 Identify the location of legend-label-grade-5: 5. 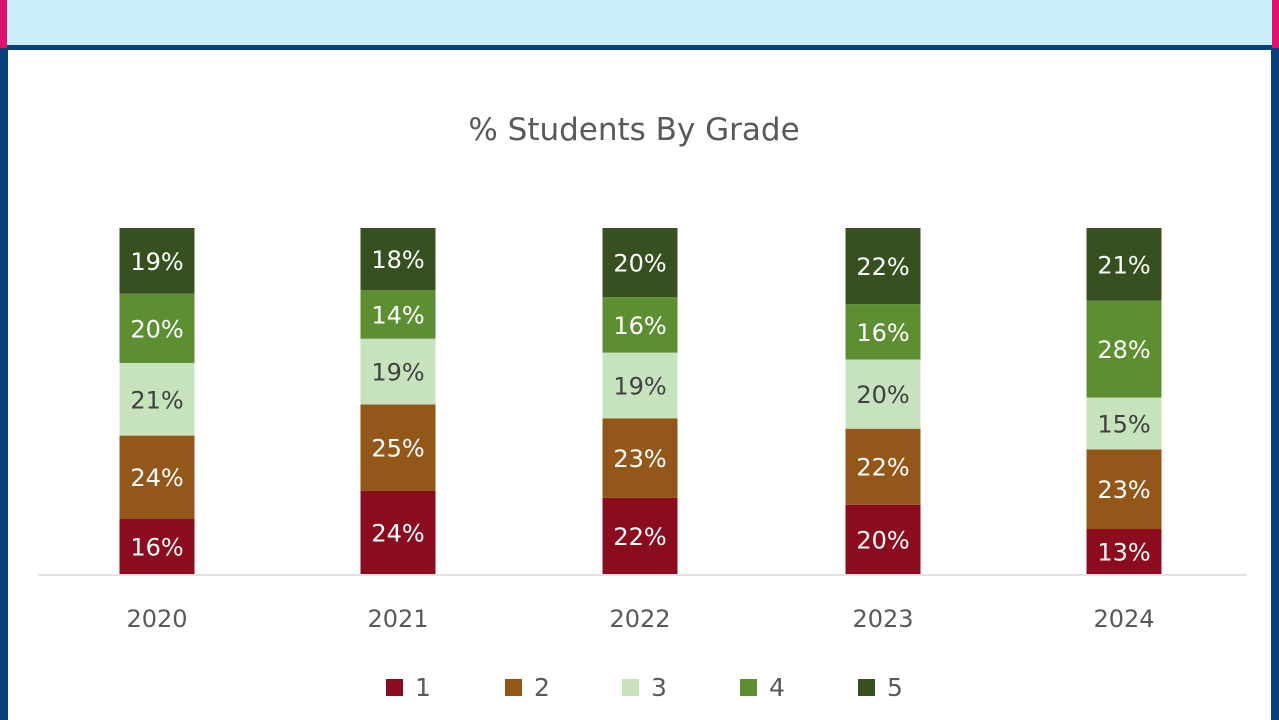
(895, 687).